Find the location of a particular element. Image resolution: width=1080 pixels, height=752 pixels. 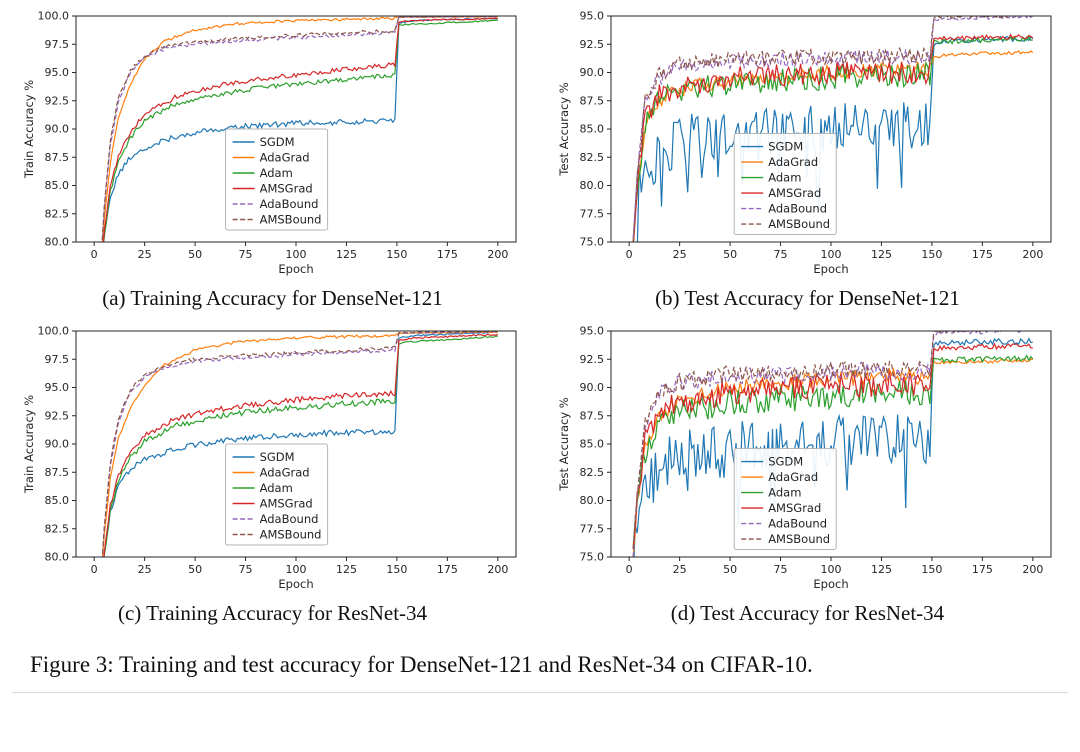

y-tick-label: 77.5 is located at coordinates (591, 213).